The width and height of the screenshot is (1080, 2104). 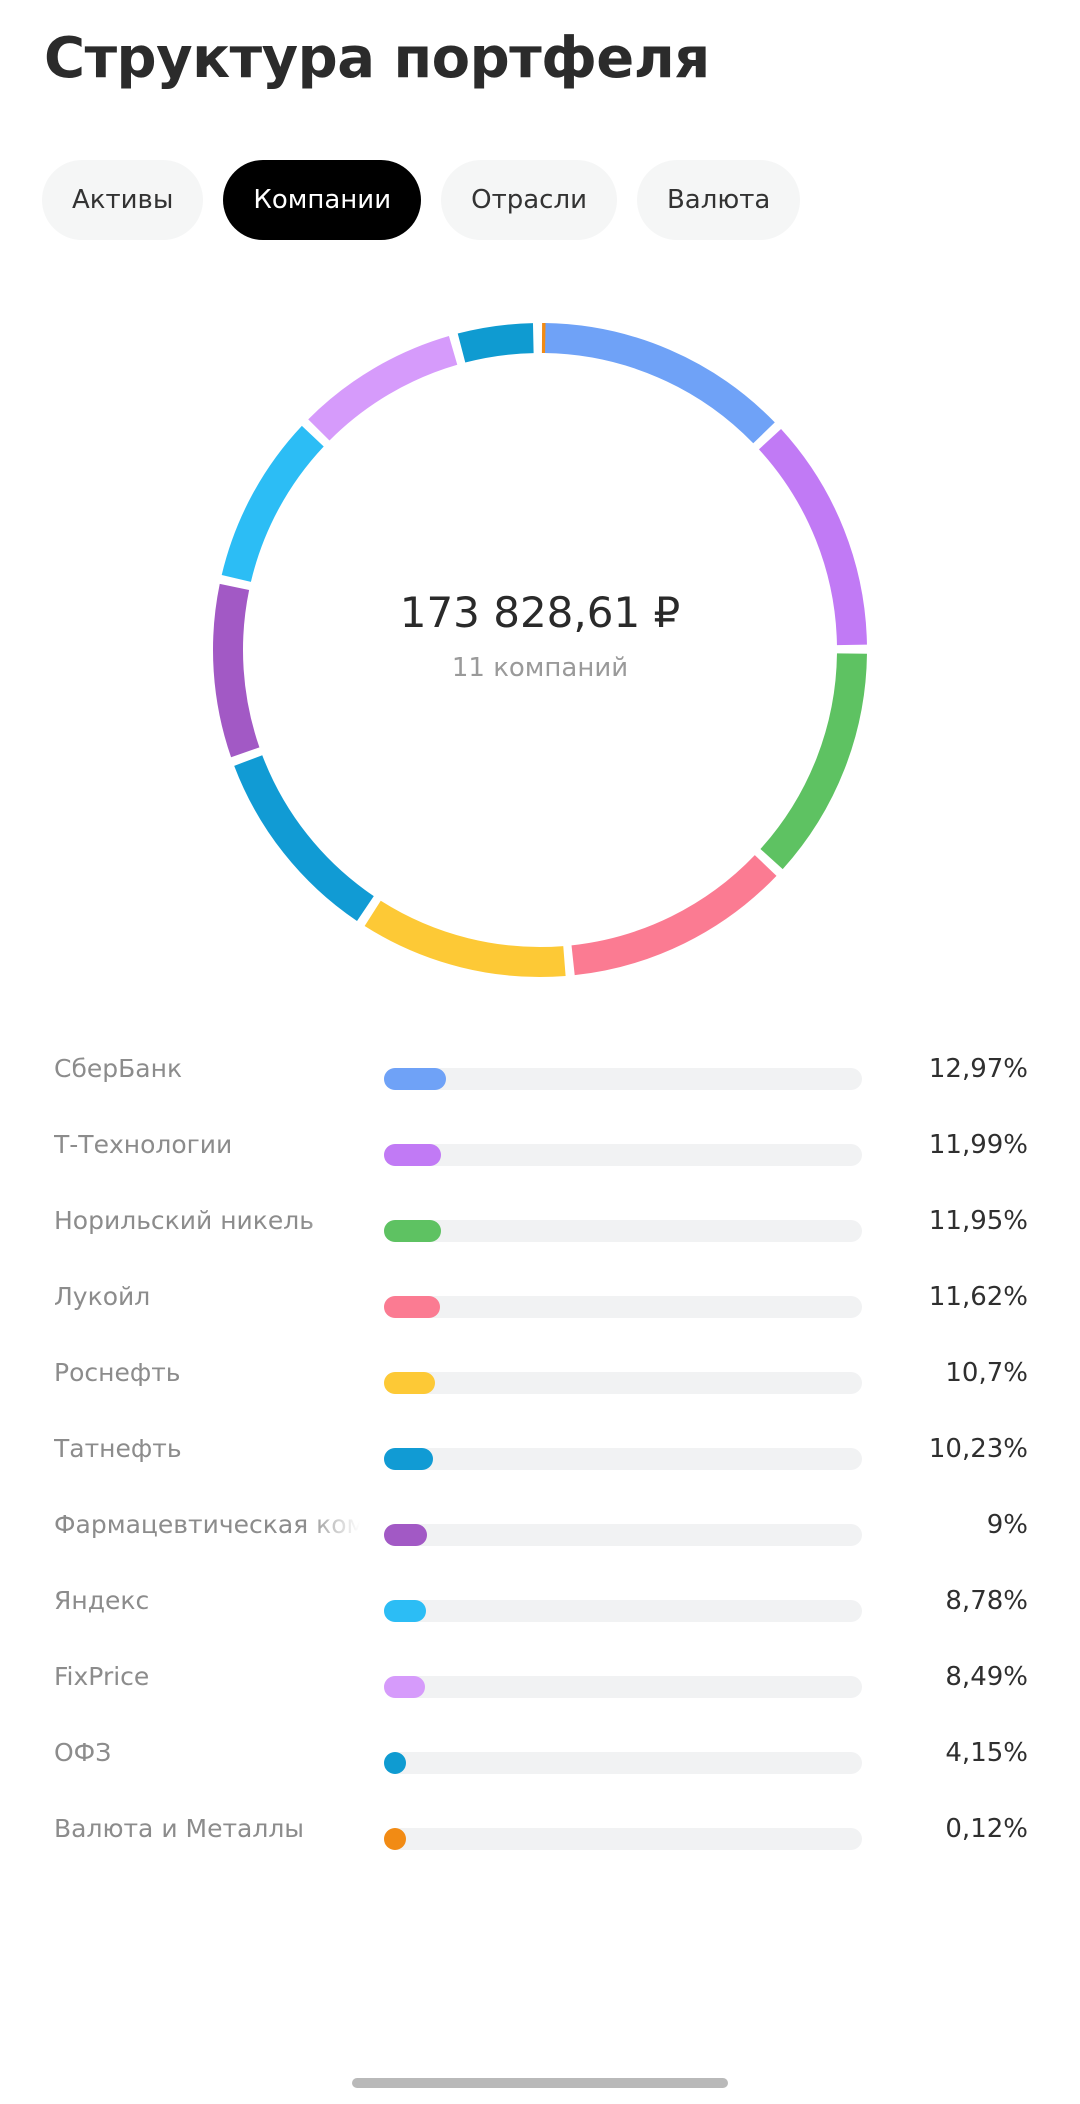 I want to click on tab-assets: Активы, so click(x=123, y=200).